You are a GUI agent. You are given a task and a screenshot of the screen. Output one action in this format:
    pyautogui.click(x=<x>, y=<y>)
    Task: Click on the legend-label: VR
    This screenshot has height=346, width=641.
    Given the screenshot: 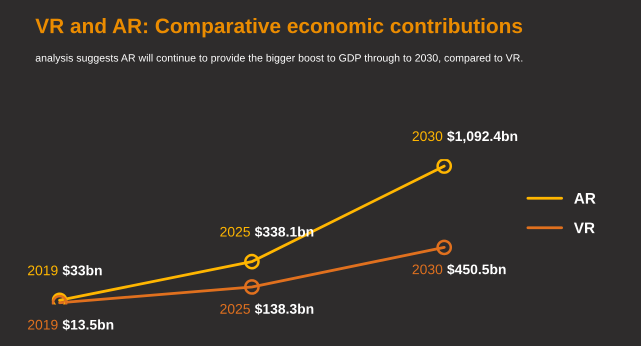 What is the action you would take?
    pyautogui.click(x=584, y=228)
    